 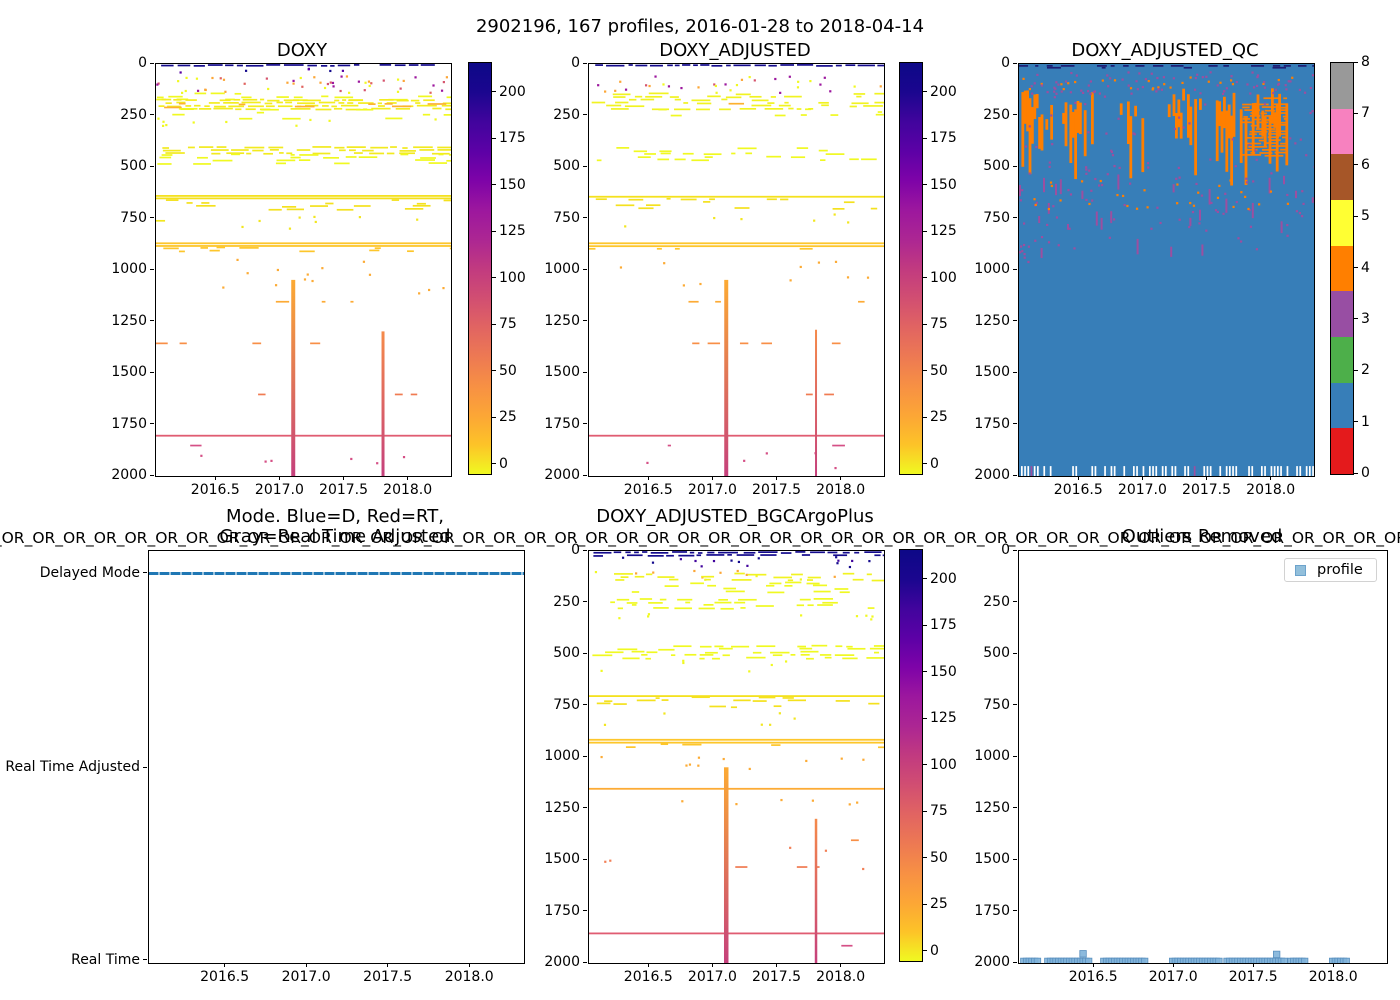 I want to click on y-tick-label: 250, so click(x=996, y=601).